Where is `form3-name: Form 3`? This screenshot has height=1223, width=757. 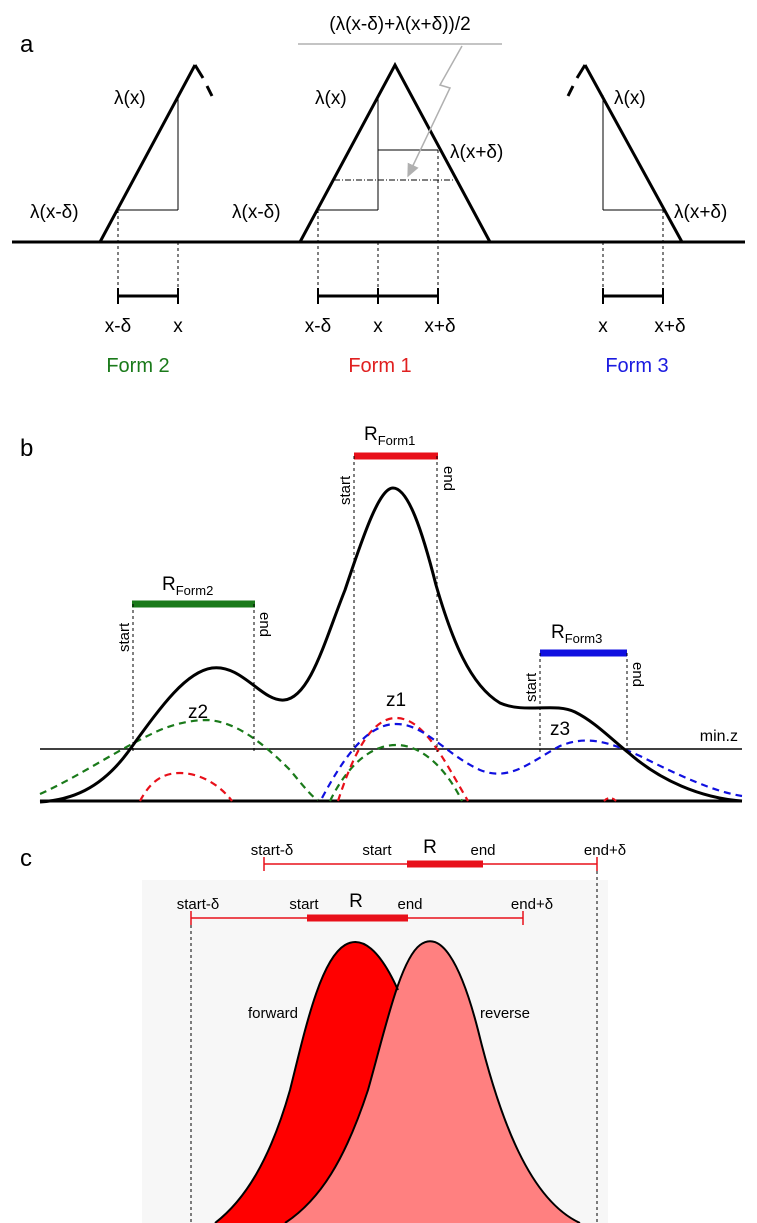
form3-name: Form 3 is located at coordinates (636, 366).